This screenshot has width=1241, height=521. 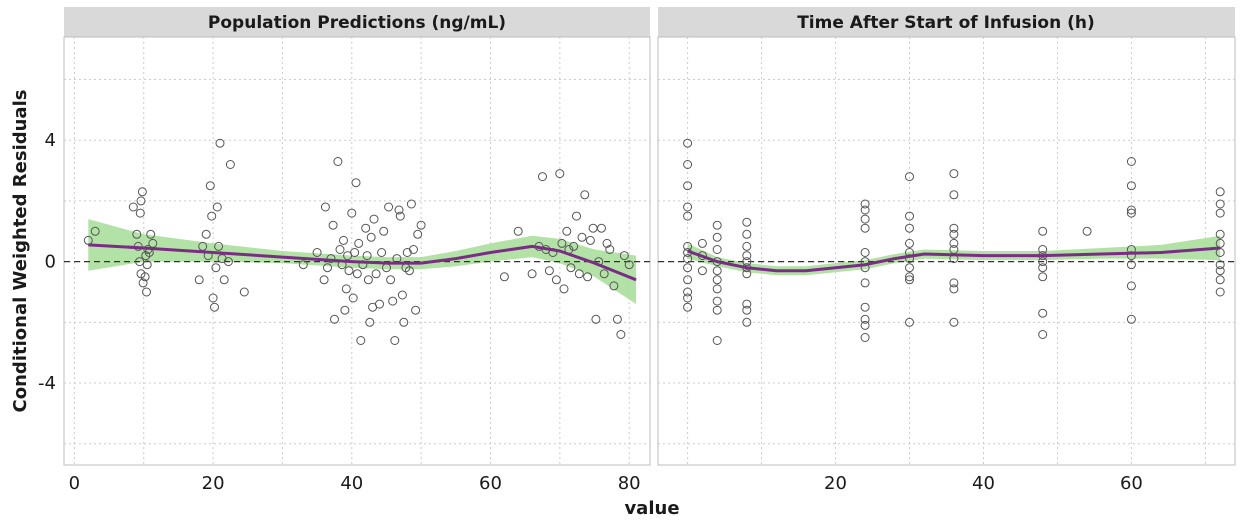 I want to click on panel-title: Population Predictions (ng/mL), so click(x=357, y=23).